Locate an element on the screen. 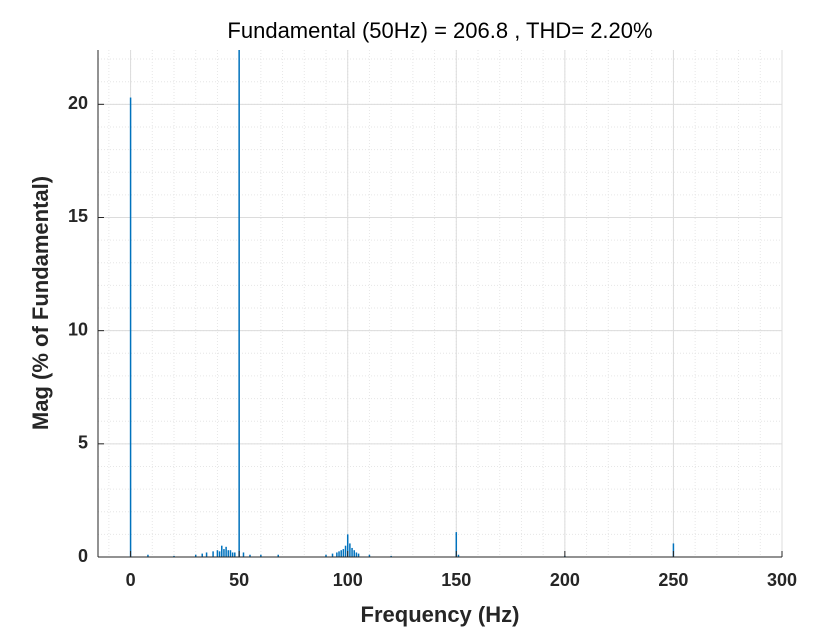  x-axis-label: Frequency (Hz) is located at coordinates (440, 614).